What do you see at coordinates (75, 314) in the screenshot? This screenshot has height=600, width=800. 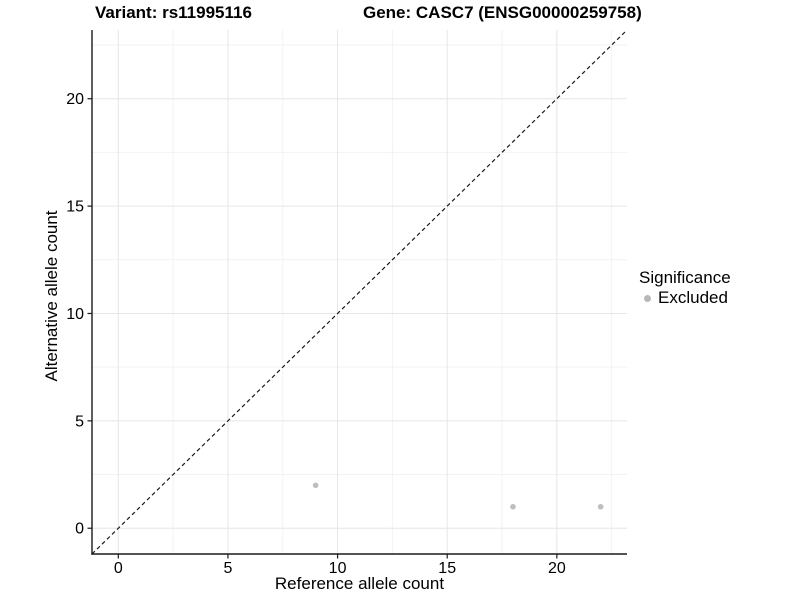 I see `y-tick-label: 10` at bounding box center [75, 314].